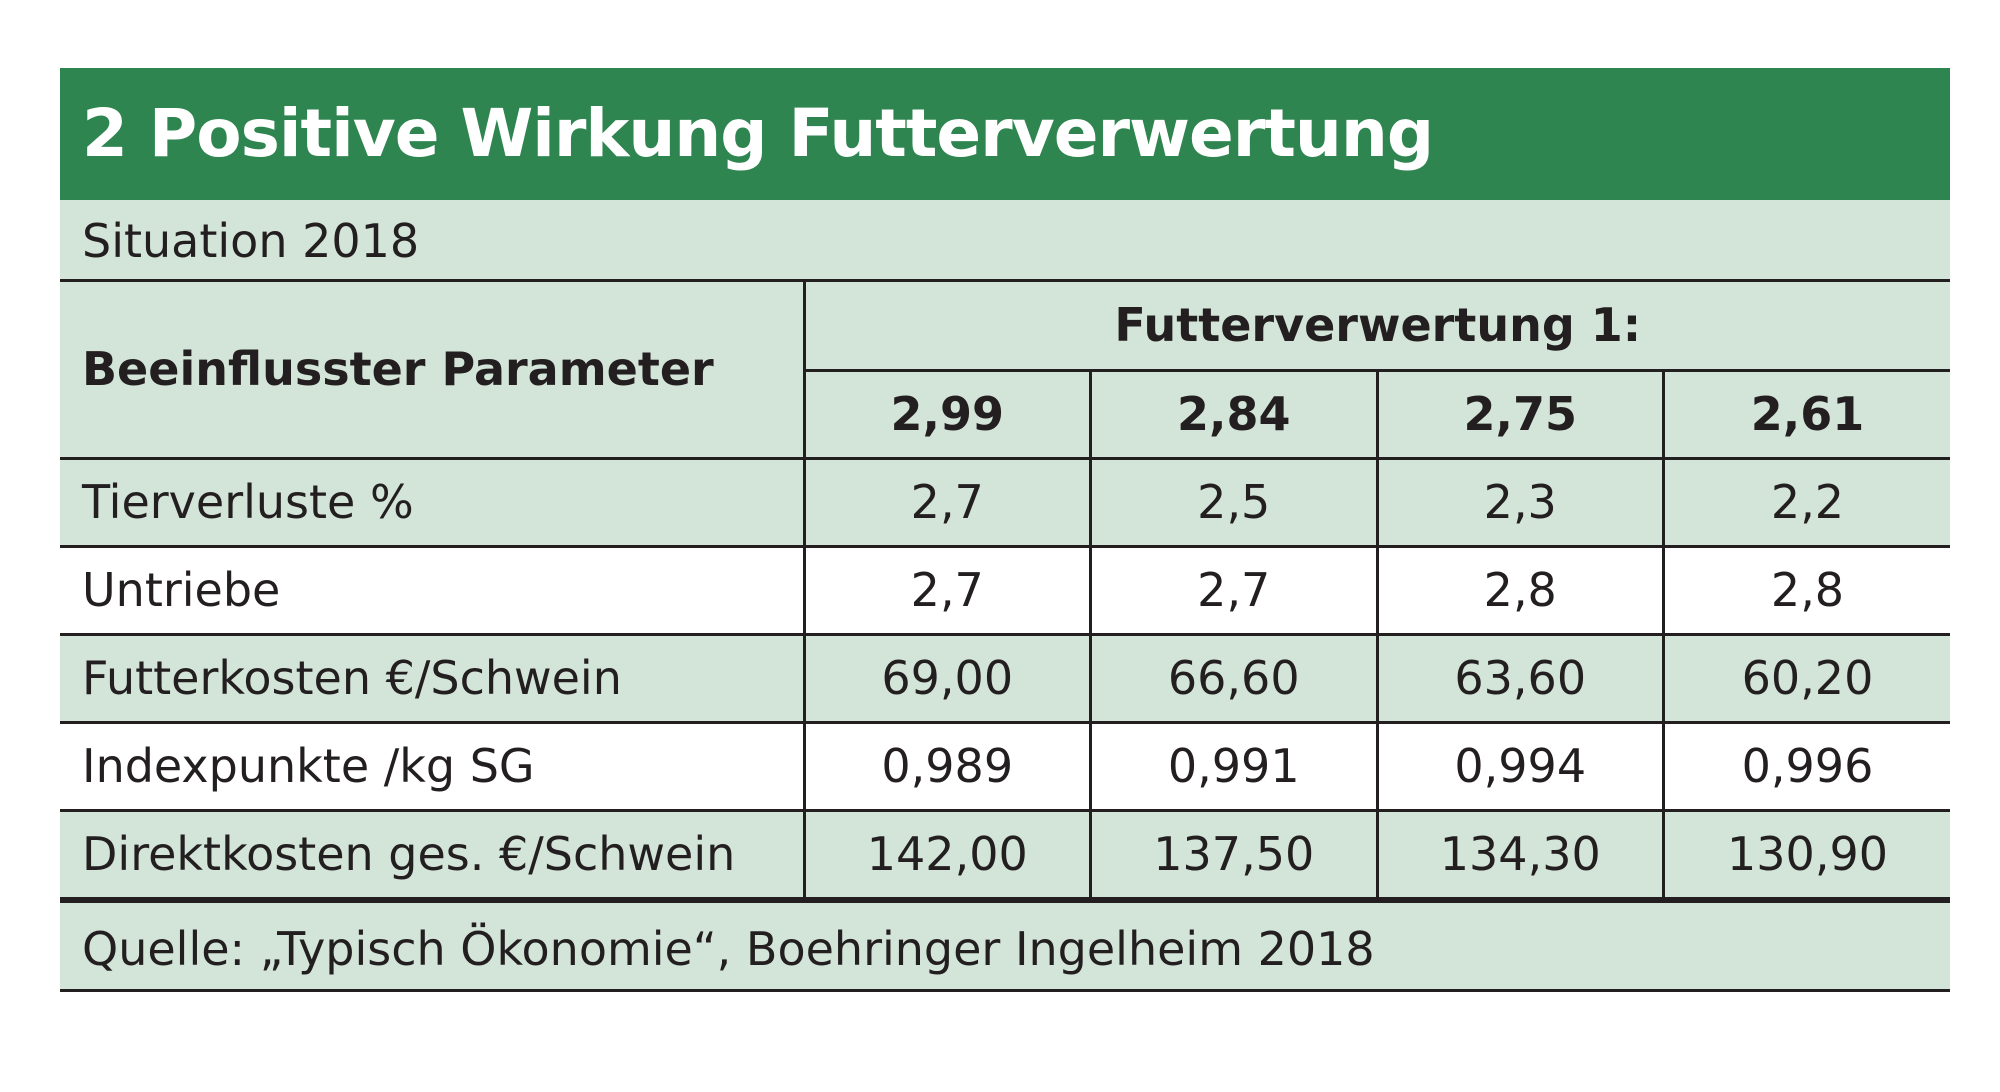 This screenshot has width=2000, height=1092. I want to click on table-cell: 134,30, so click(1520, 854).